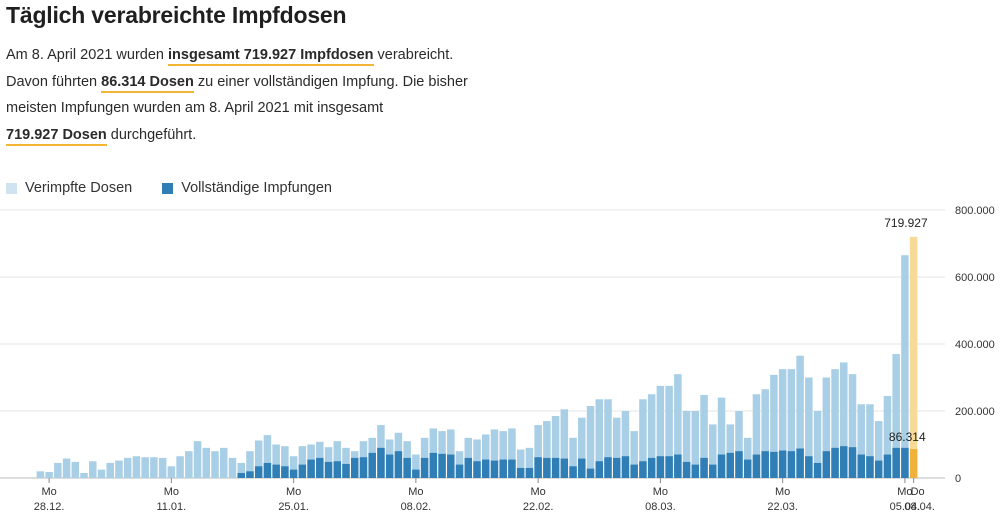  Describe the element at coordinates (416, 507) in the screenshot. I see `x-tick-date: 08.02.` at that location.